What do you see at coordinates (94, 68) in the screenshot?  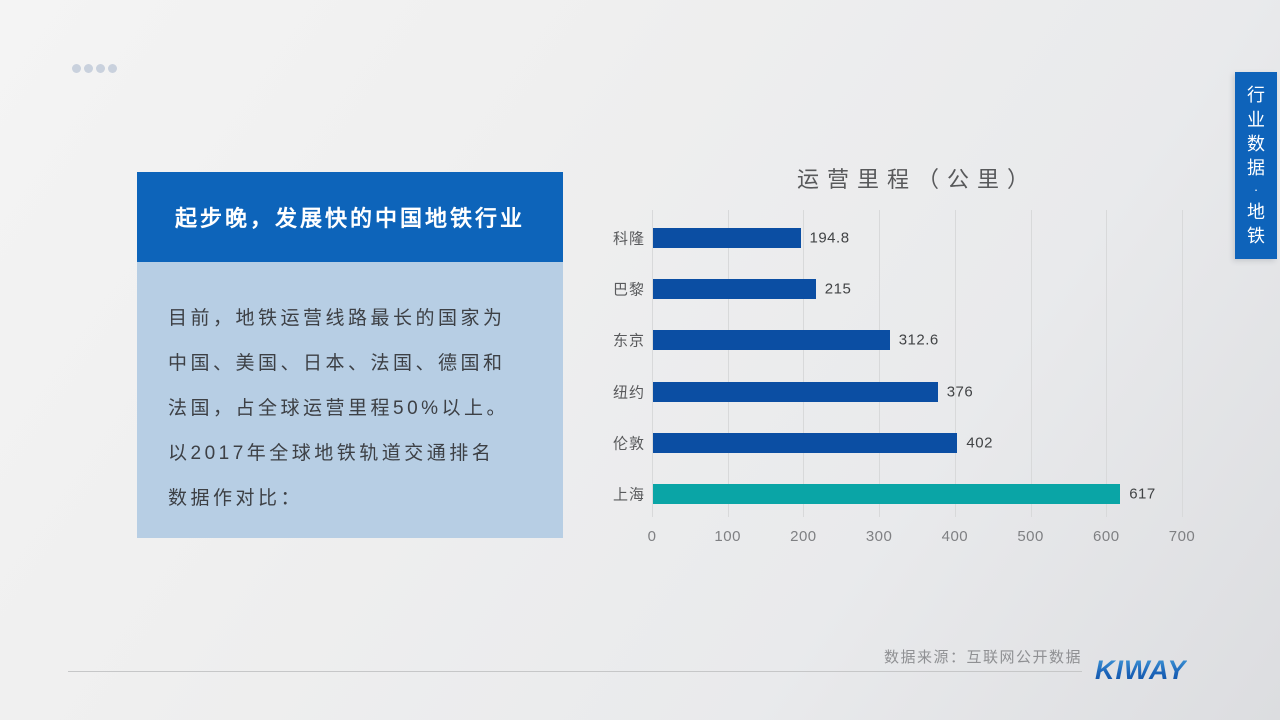 I see `dots-decoration` at bounding box center [94, 68].